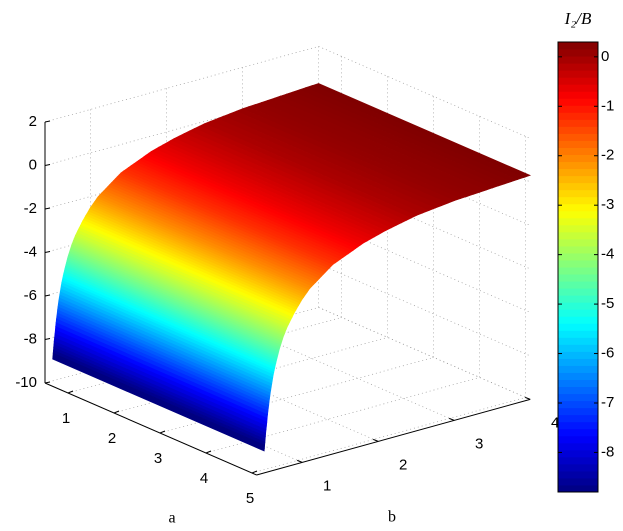  I want to click on z-tick-label: 0, so click(33, 164).